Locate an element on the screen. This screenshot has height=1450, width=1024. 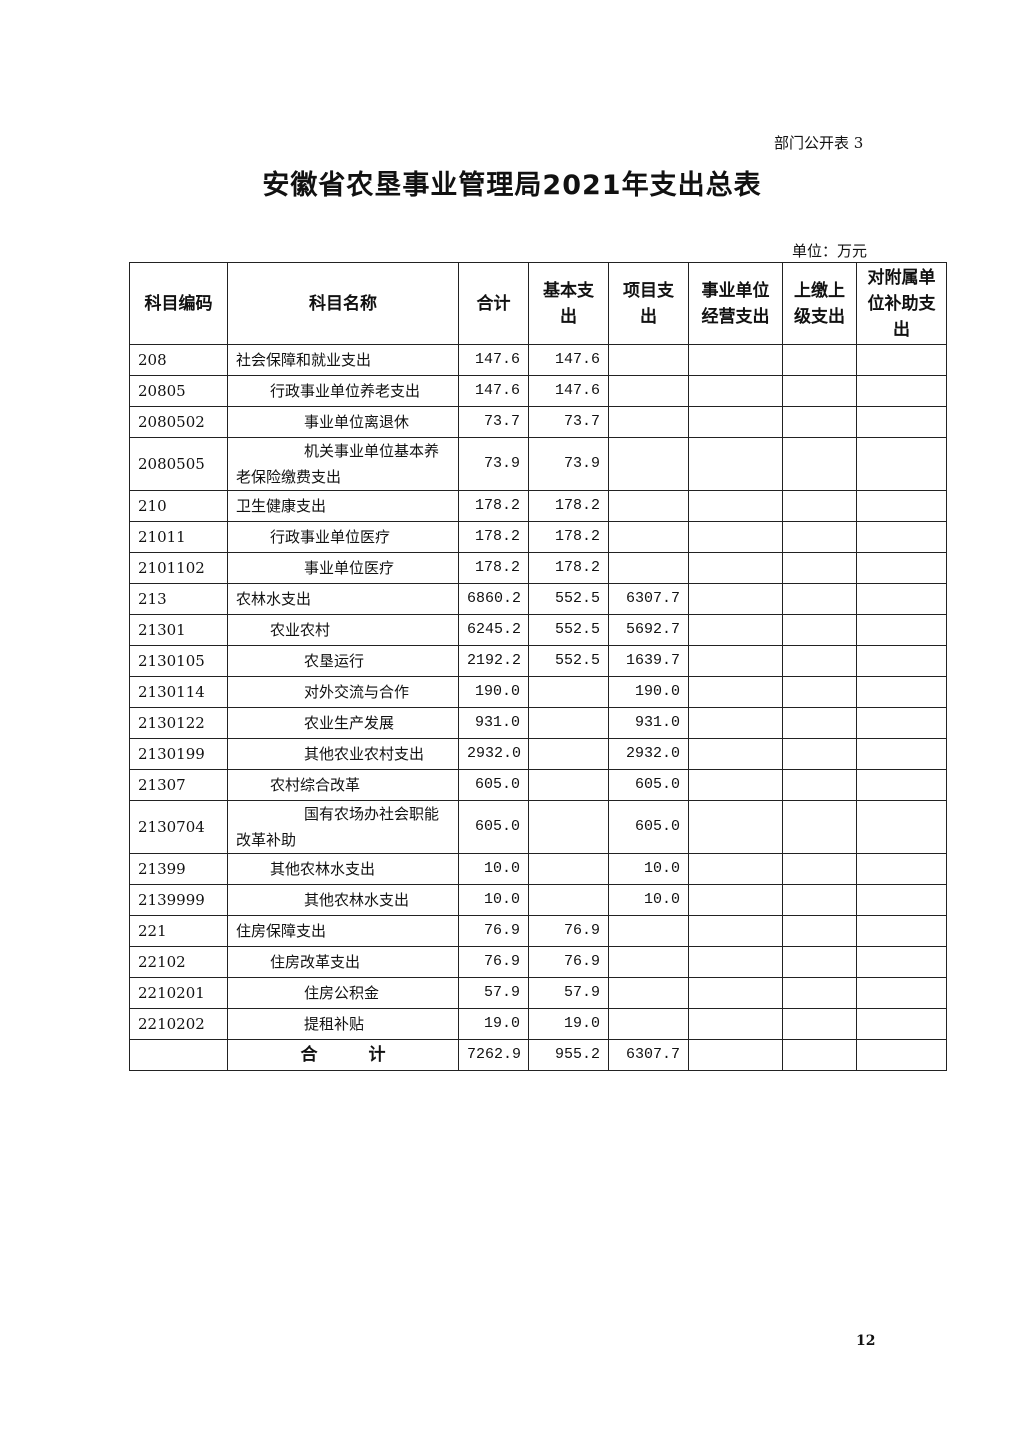
cell-total: 10.0 is located at coordinates (493, 900).